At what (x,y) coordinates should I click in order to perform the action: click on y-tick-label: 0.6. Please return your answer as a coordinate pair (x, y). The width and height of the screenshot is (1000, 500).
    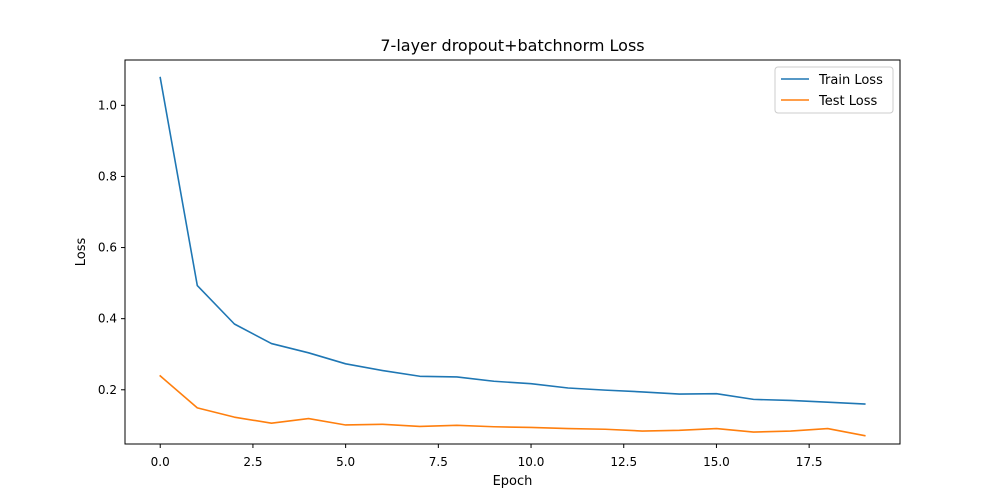
    Looking at the image, I should click on (107, 248).